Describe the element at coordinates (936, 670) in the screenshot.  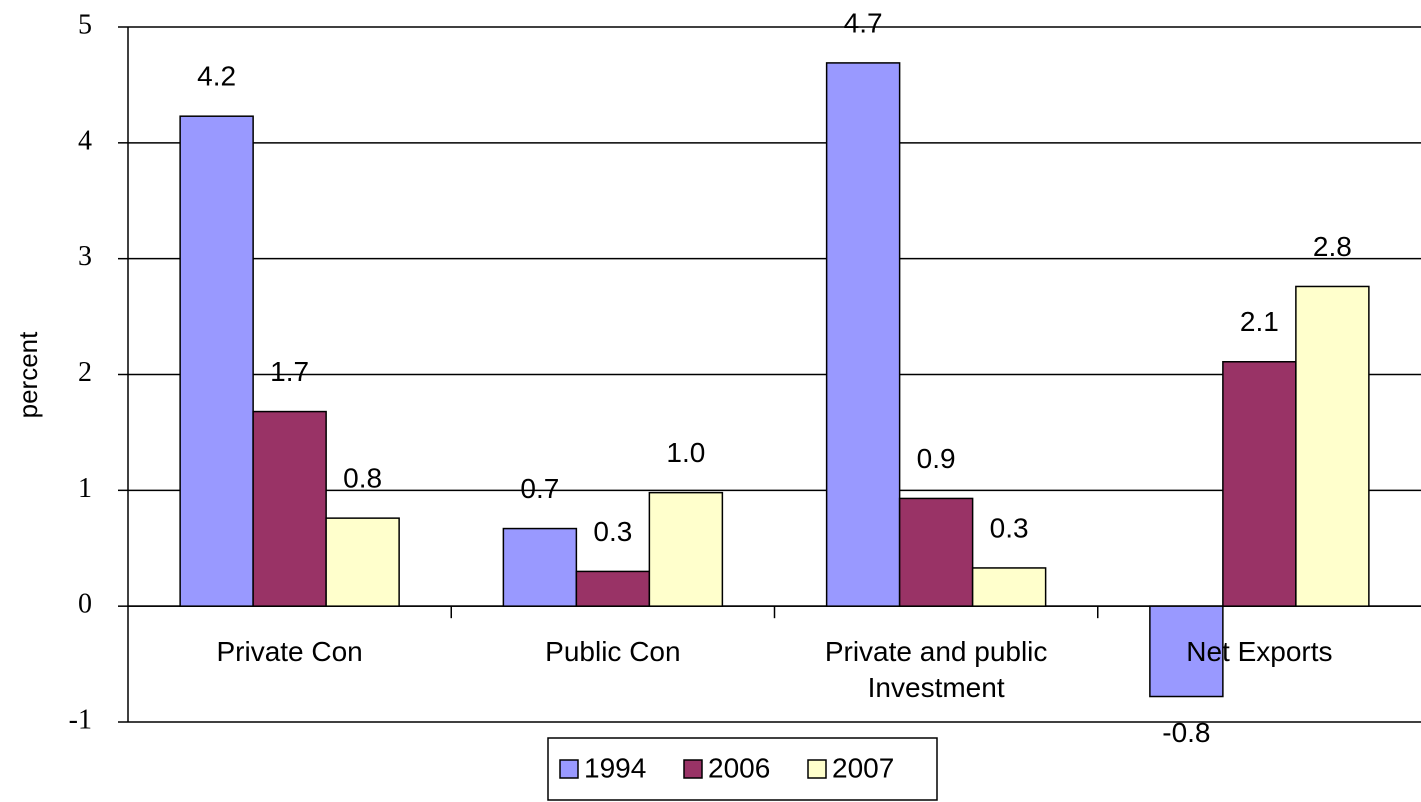
I see `x-tick-label: Private and public Investment` at that location.